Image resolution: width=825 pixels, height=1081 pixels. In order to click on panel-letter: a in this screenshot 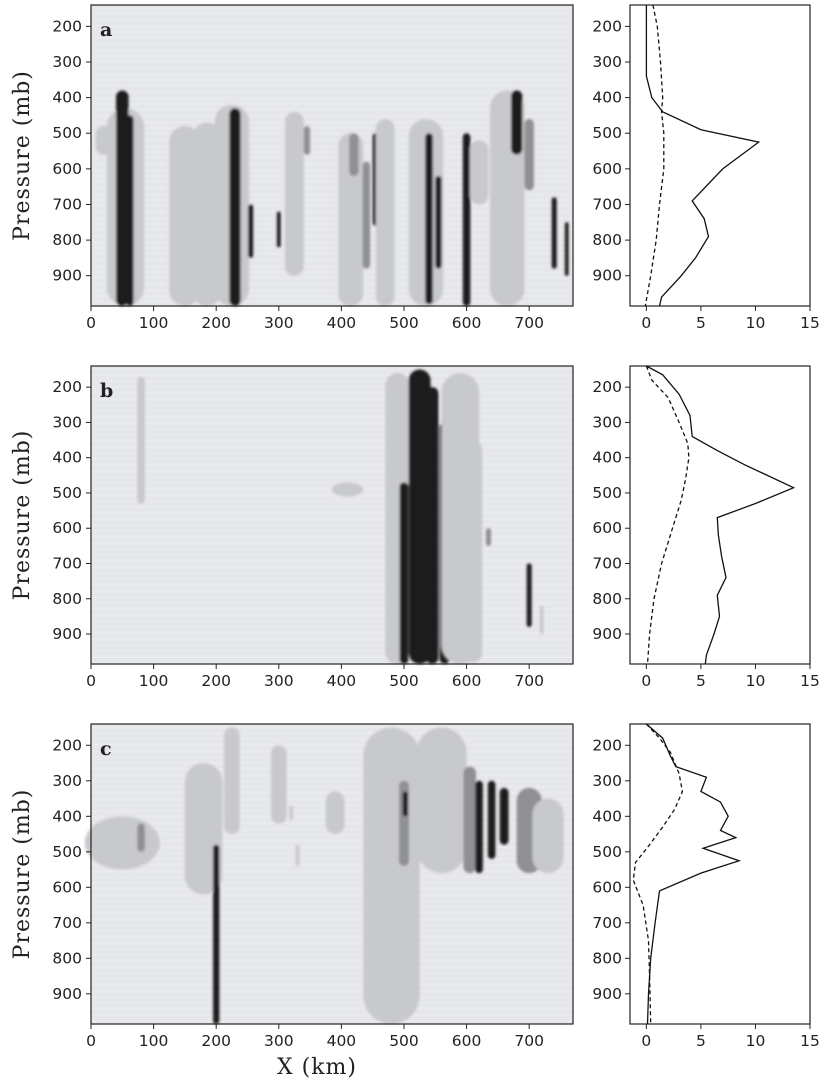, I will do `click(106, 30)`.